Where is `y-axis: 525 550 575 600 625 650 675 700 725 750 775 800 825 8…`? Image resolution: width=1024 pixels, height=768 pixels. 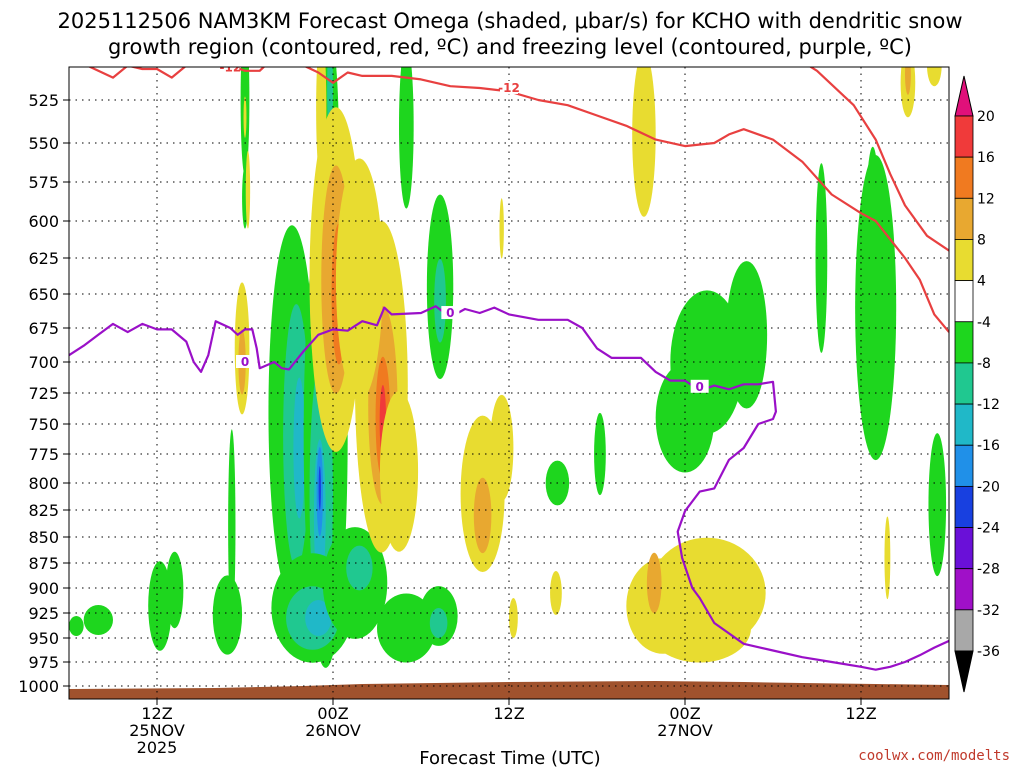 y-axis: 525 550 575 600 625 650 675 700 725 750 775 800 825 8… is located at coordinates (43, 393).